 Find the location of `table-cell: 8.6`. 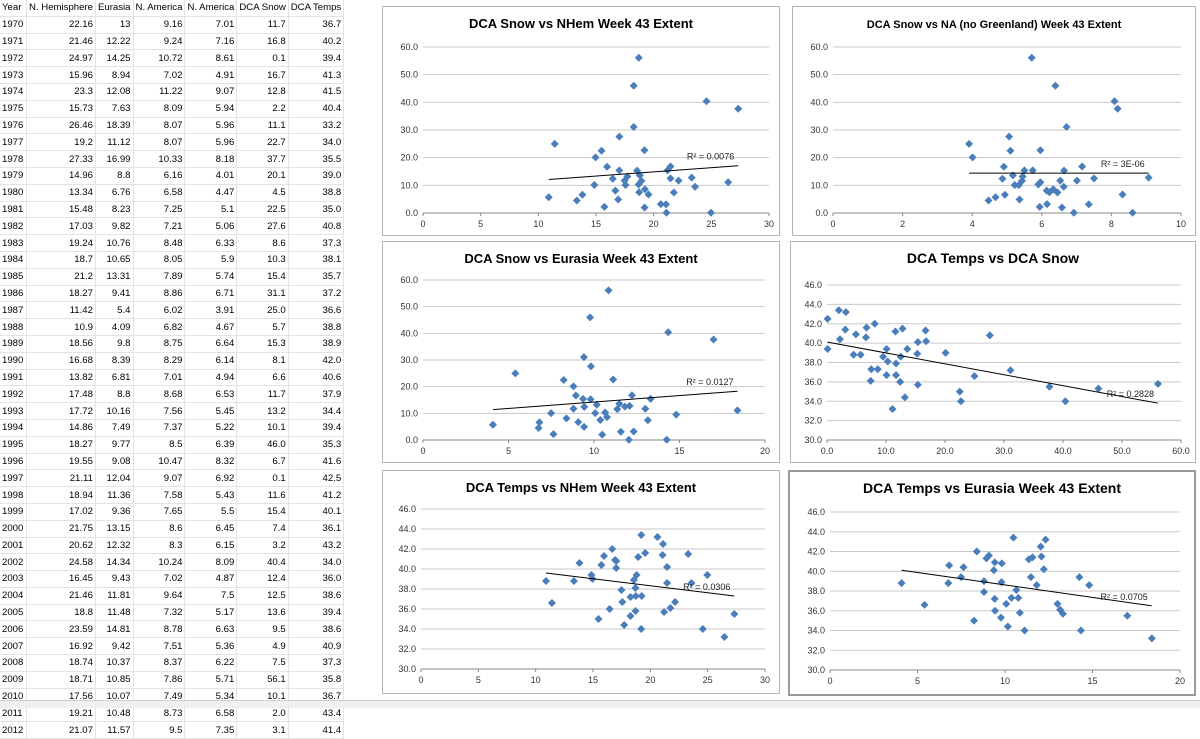

table-cell: 8.6 is located at coordinates (262, 243).